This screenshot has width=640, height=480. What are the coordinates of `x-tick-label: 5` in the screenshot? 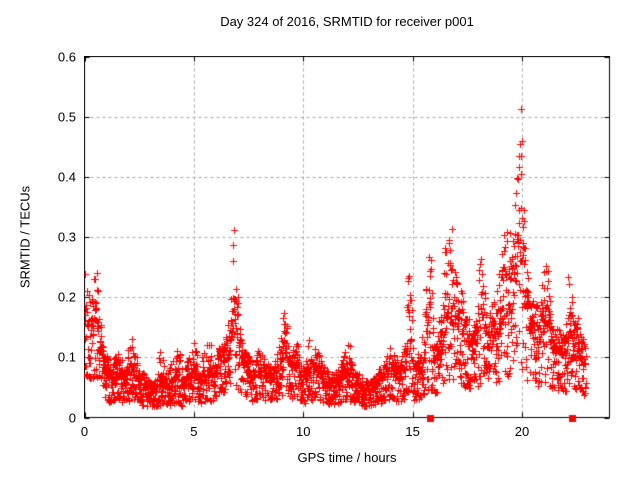 It's located at (194, 431).